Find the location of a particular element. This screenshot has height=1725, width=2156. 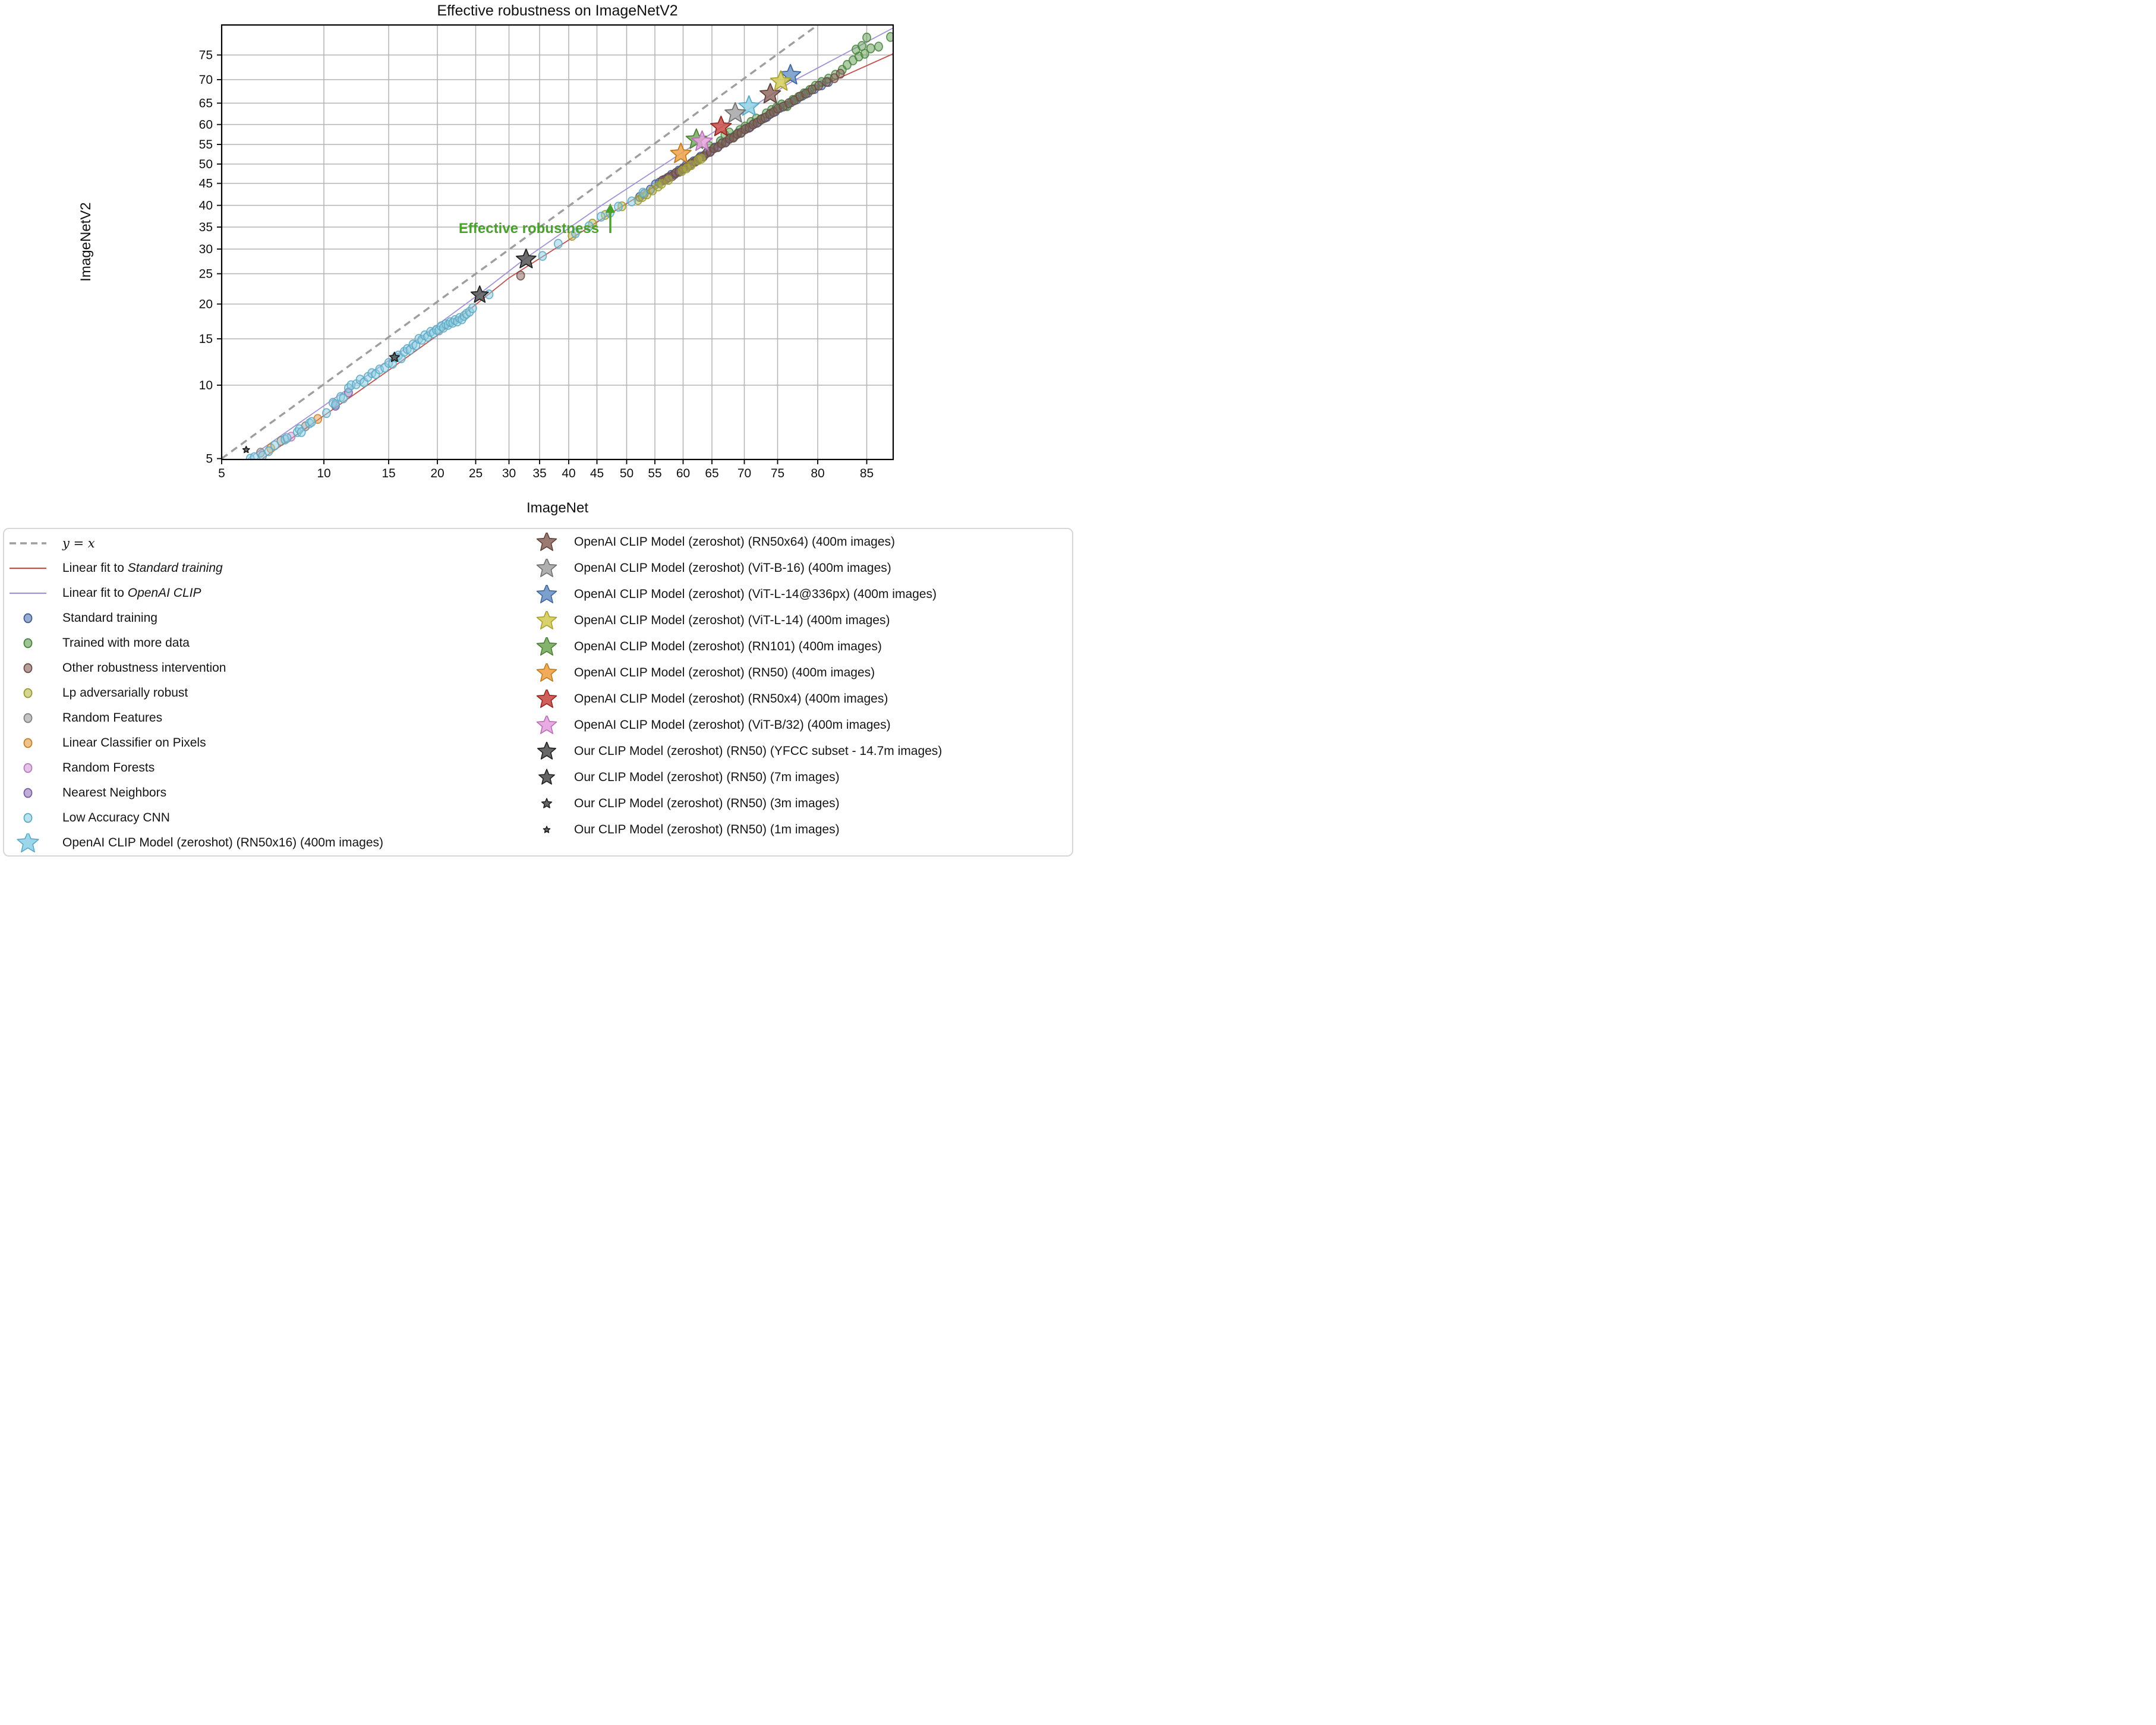

y-tick-label: 20 is located at coordinates (206, 304).